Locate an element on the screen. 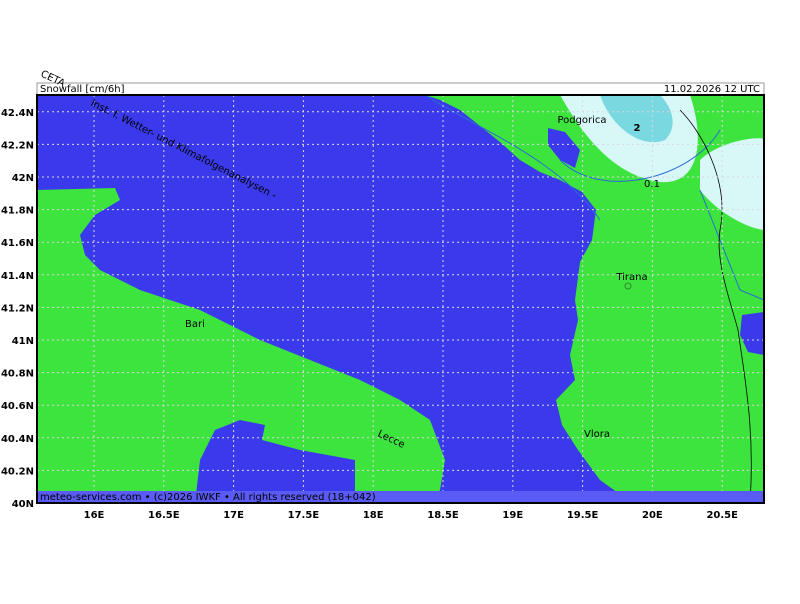 The height and width of the screenshot is (604, 800). snow-core is located at coordinates (636, 119).